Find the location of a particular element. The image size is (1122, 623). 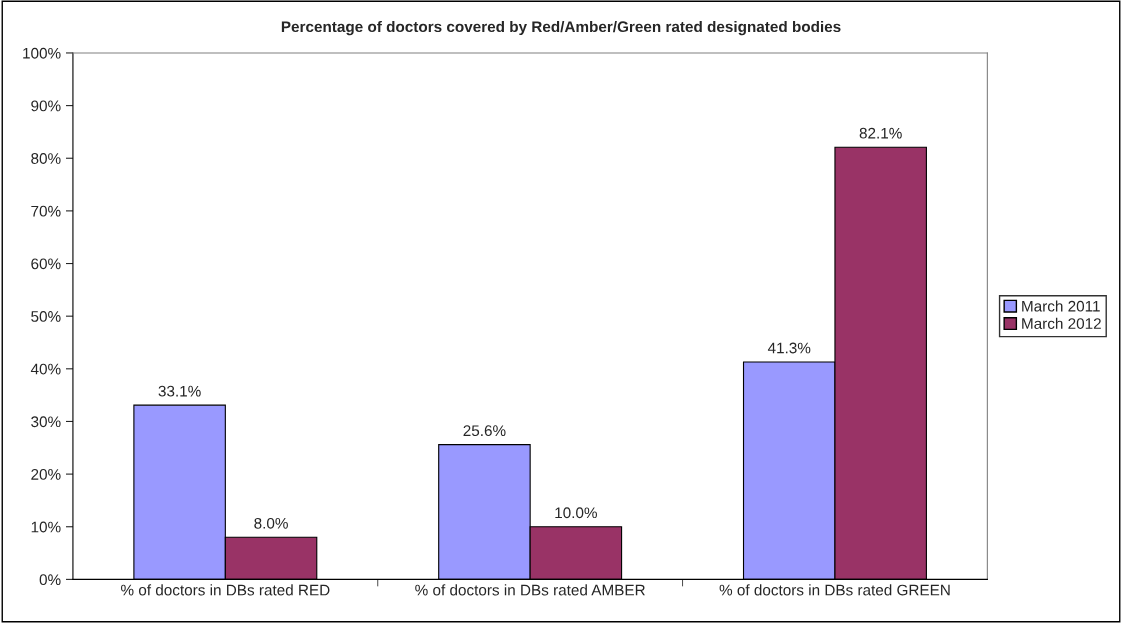

y-tick-label: 70% is located at coordinates (46, 211).